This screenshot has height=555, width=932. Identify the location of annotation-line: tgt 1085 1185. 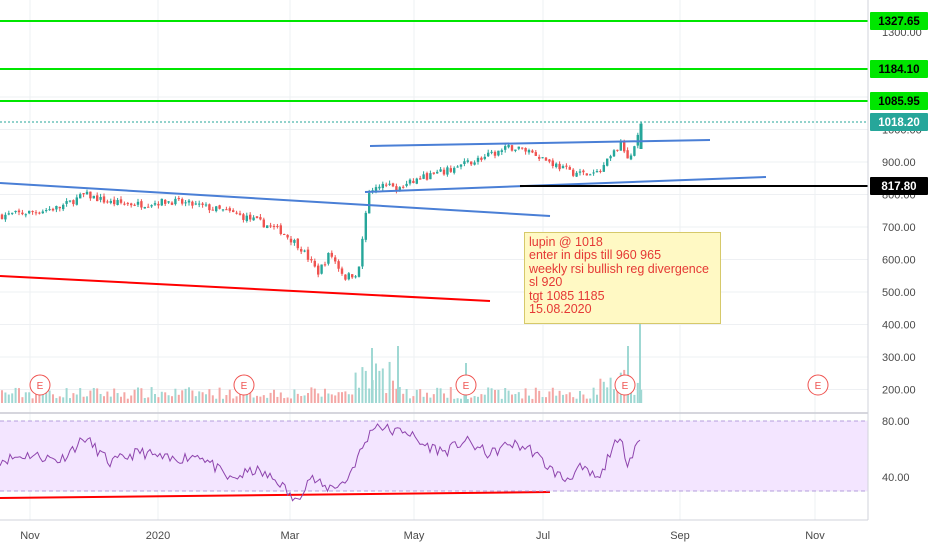
(567, 295).